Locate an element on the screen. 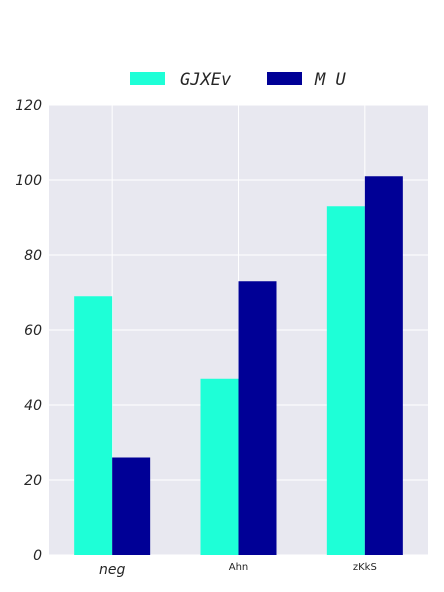 The width and height of the screenshot is (444, 592). y-tick-label: 20 is located at coordinates (33, 481).